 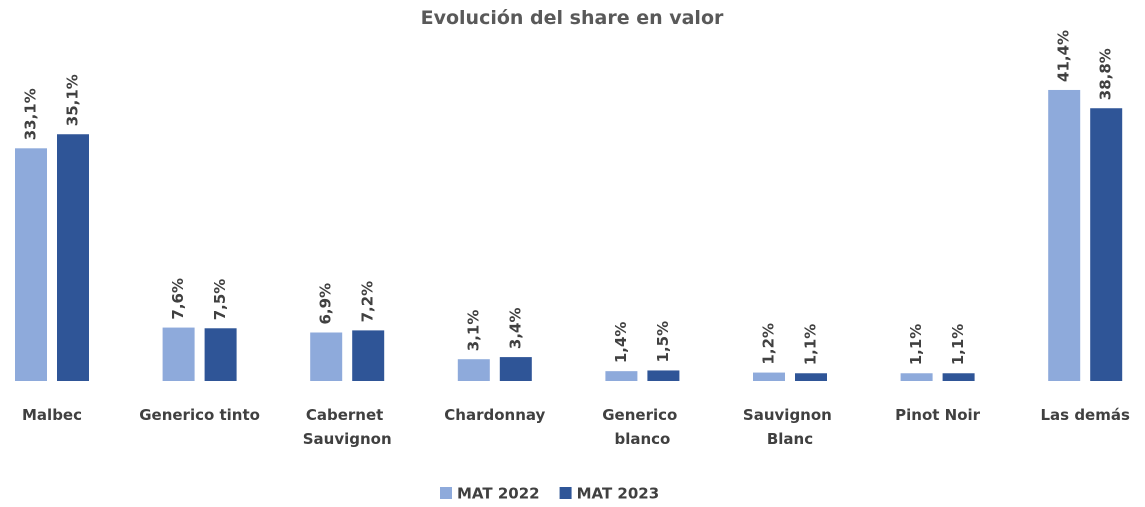 I want to click on data-label: 7,6%, so click(x=178, y=299).